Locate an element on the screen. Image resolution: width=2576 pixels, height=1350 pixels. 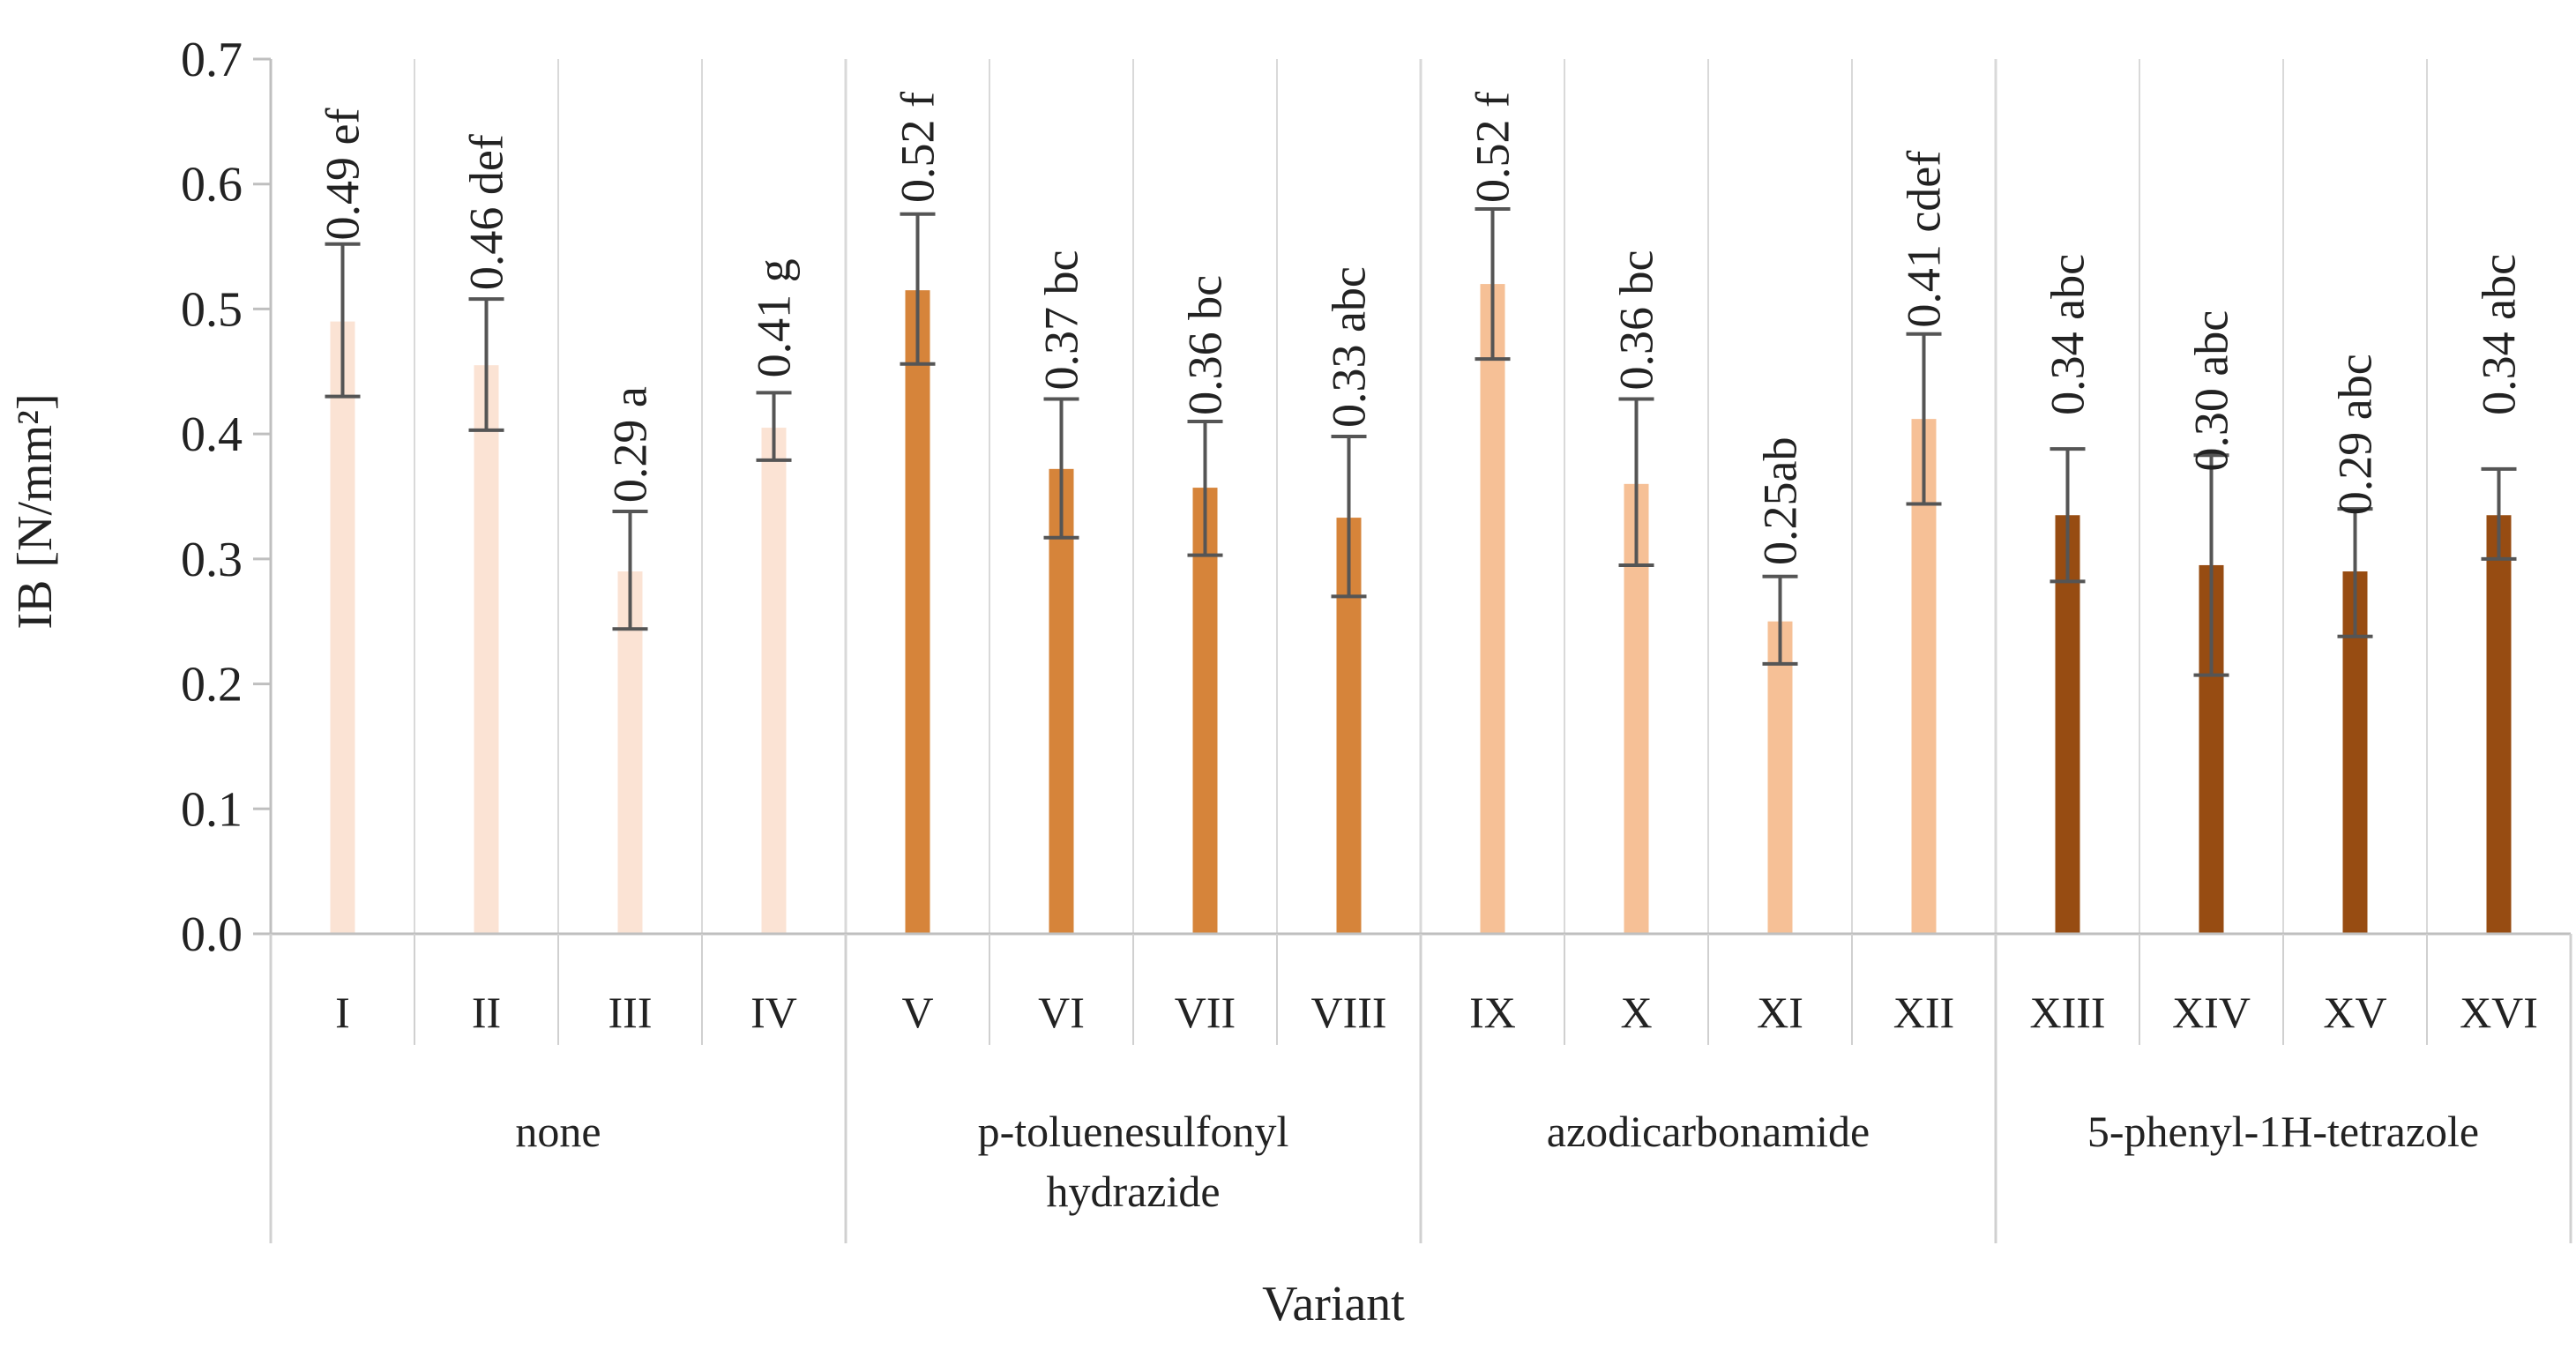
y-tick-label: 0.3 is located at coordinates (212, 560).